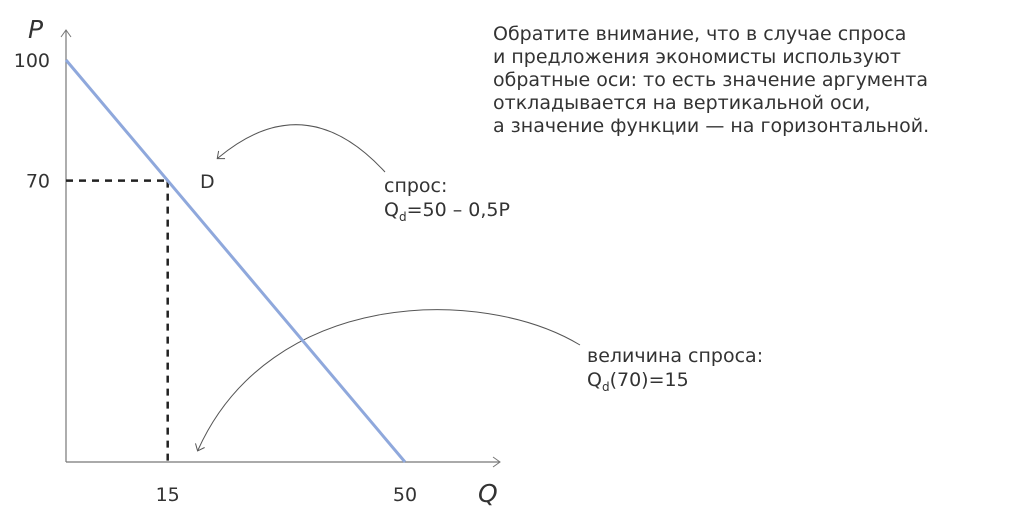 The width and height of the screenshot is (1024, 526). I want to click on annotation-formula: Qd=50 – 0,5P, so click(447, 211).